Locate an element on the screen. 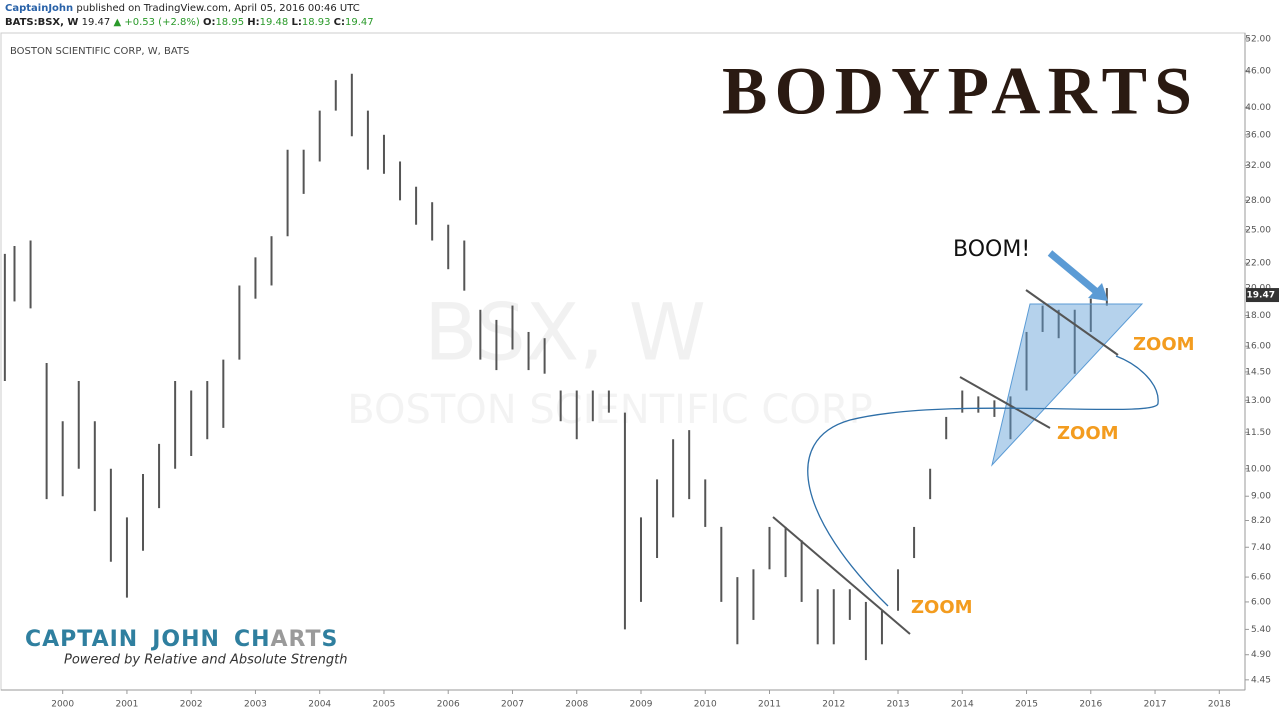 Image resolution: width=1280 pixels, height=720 pixels. x-tick-label: 2009 is located at coordinates (641, 705).